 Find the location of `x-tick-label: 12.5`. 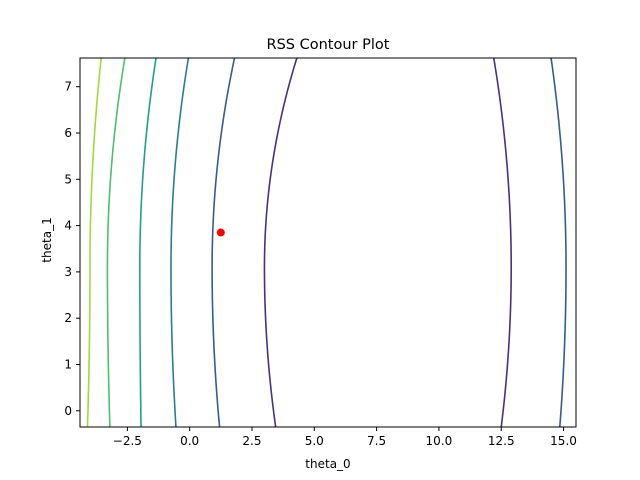

x-tick-label: 12.5 is located at coordinates (501, 441).